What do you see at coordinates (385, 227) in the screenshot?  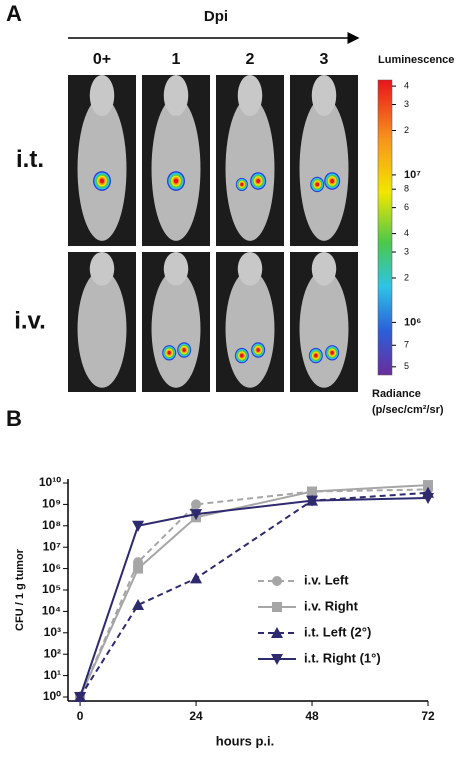 I see `colorbar` at bounding box center [385, 227].